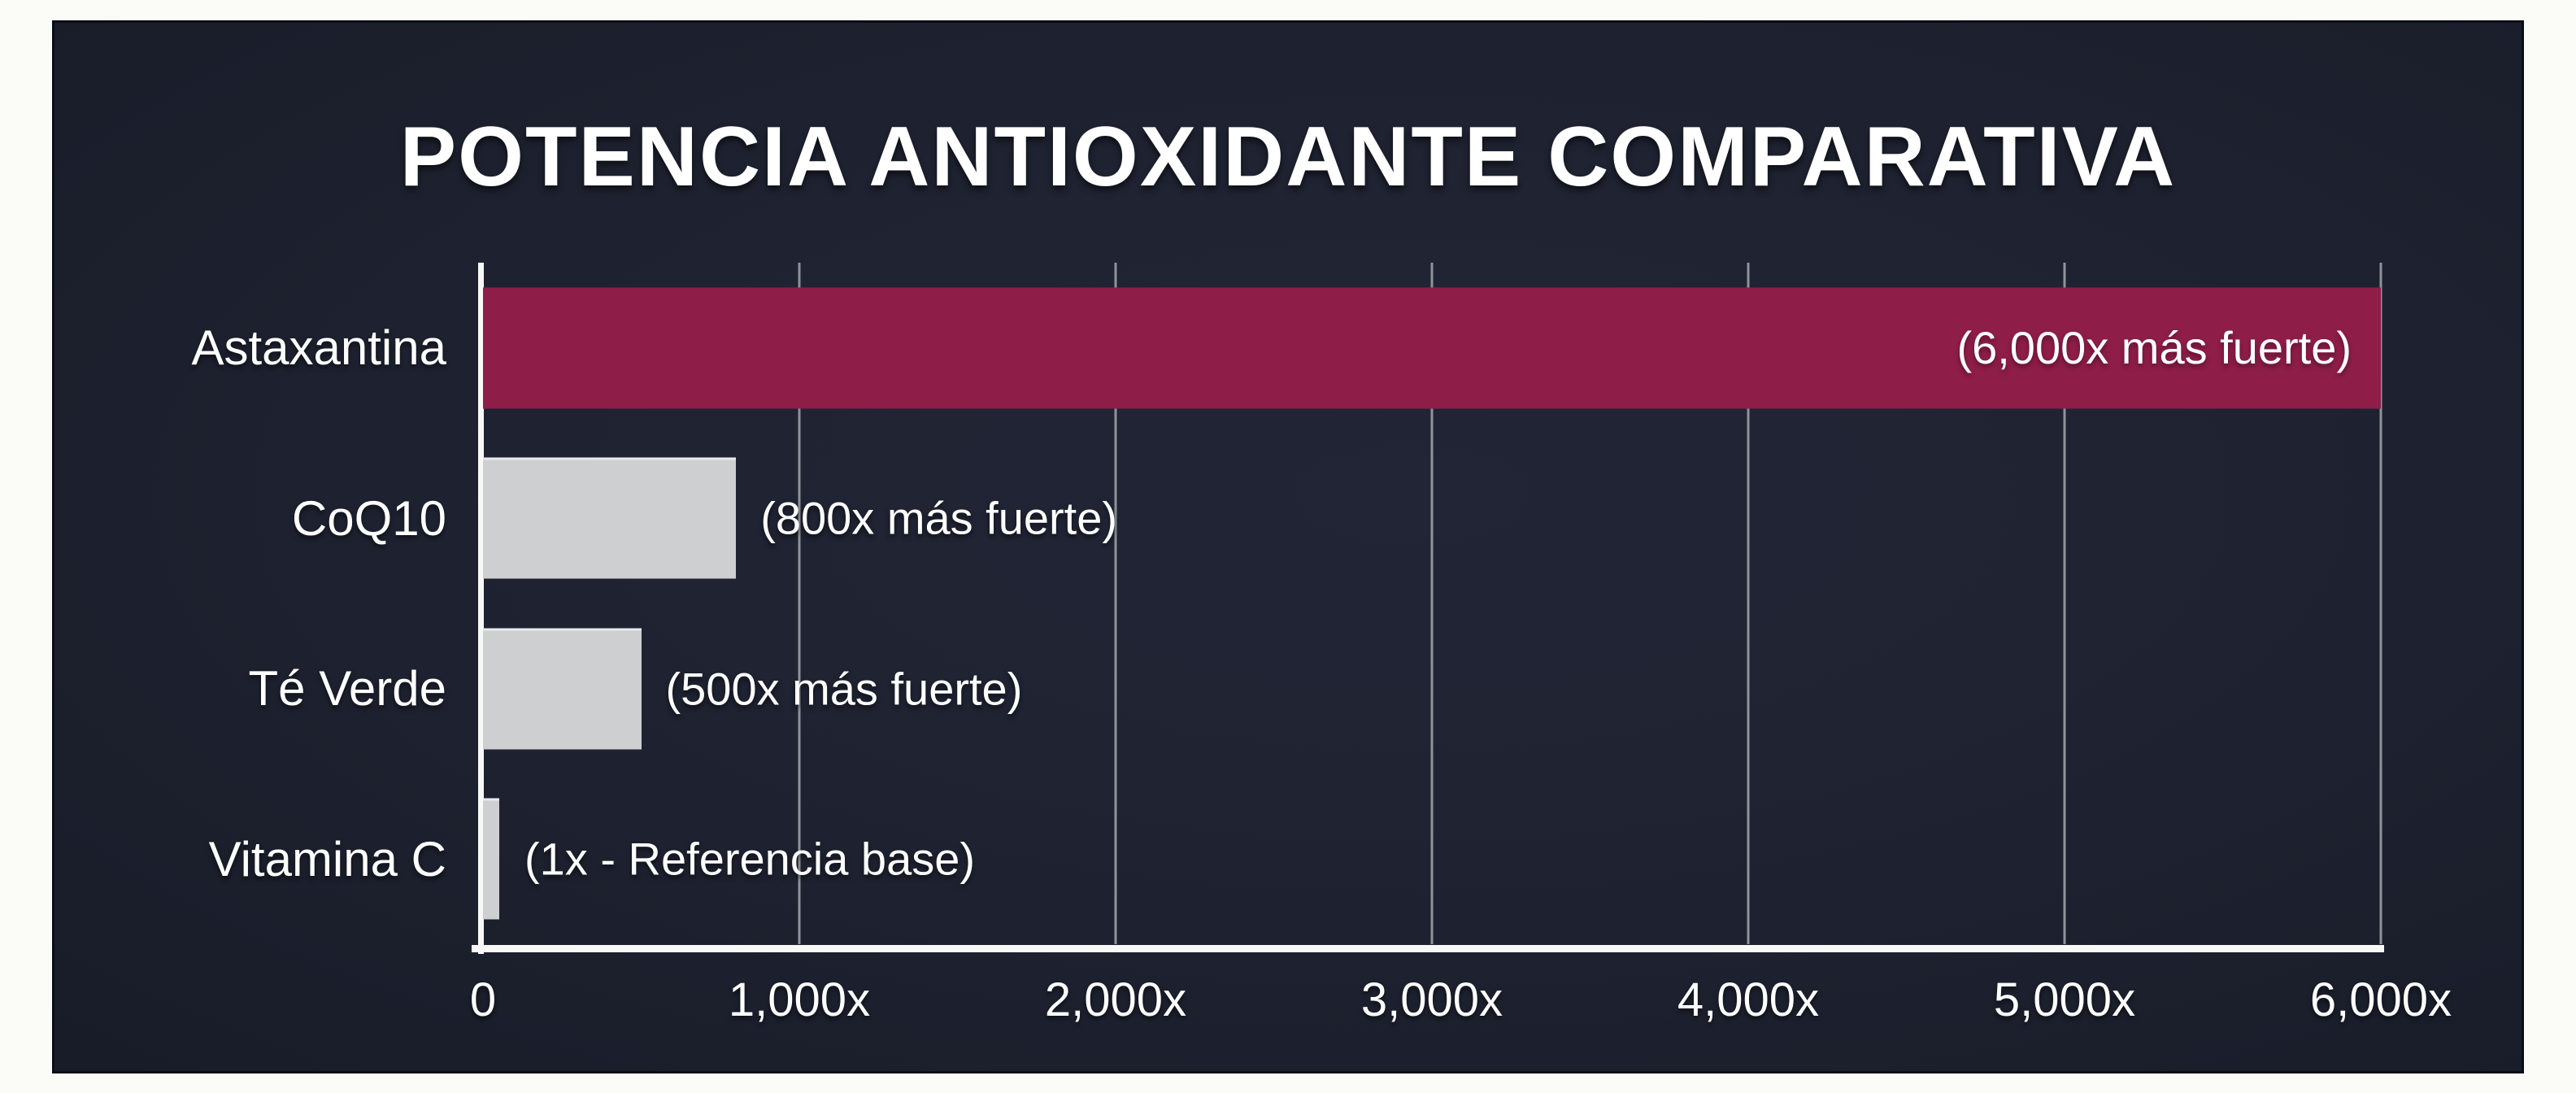 The height and width of the screenshot is (1093, 2576). I want to click on bar-0: (6,000x más fuerte), so click(1432, 348).